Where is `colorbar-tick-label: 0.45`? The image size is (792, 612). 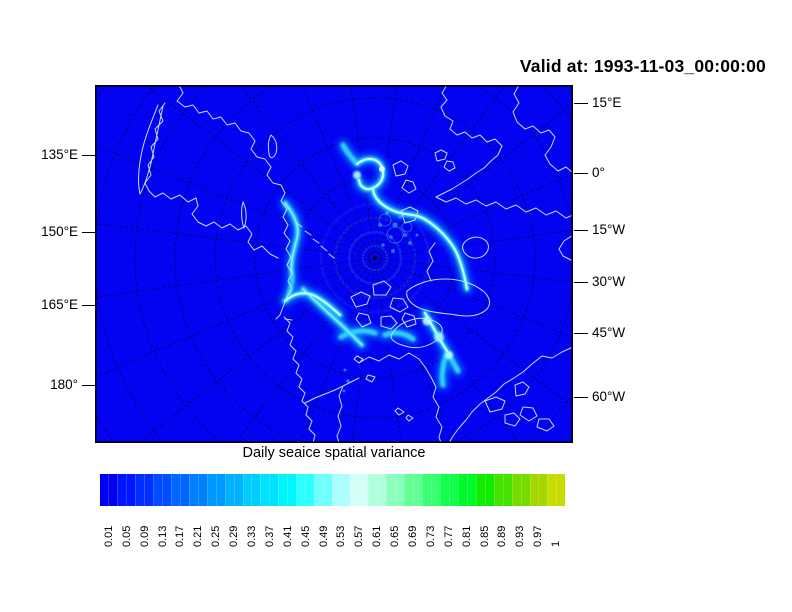 colorbar-tick-label: 0.45 is located at coordinates (305, 536).